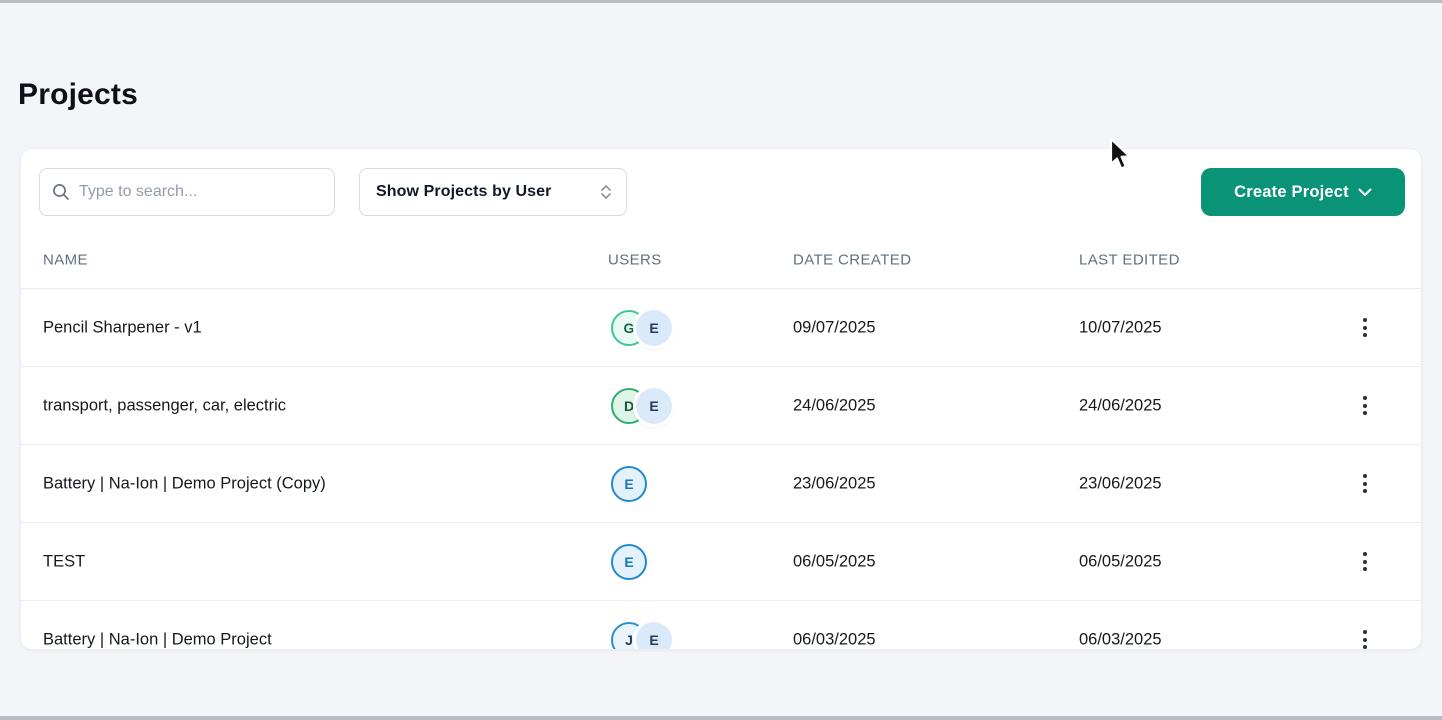 This screenshot has width=1442, height=720. Describe the element at coordinates (65, 259) in the screenshot. I see `column-header-name: NAME` at that location.